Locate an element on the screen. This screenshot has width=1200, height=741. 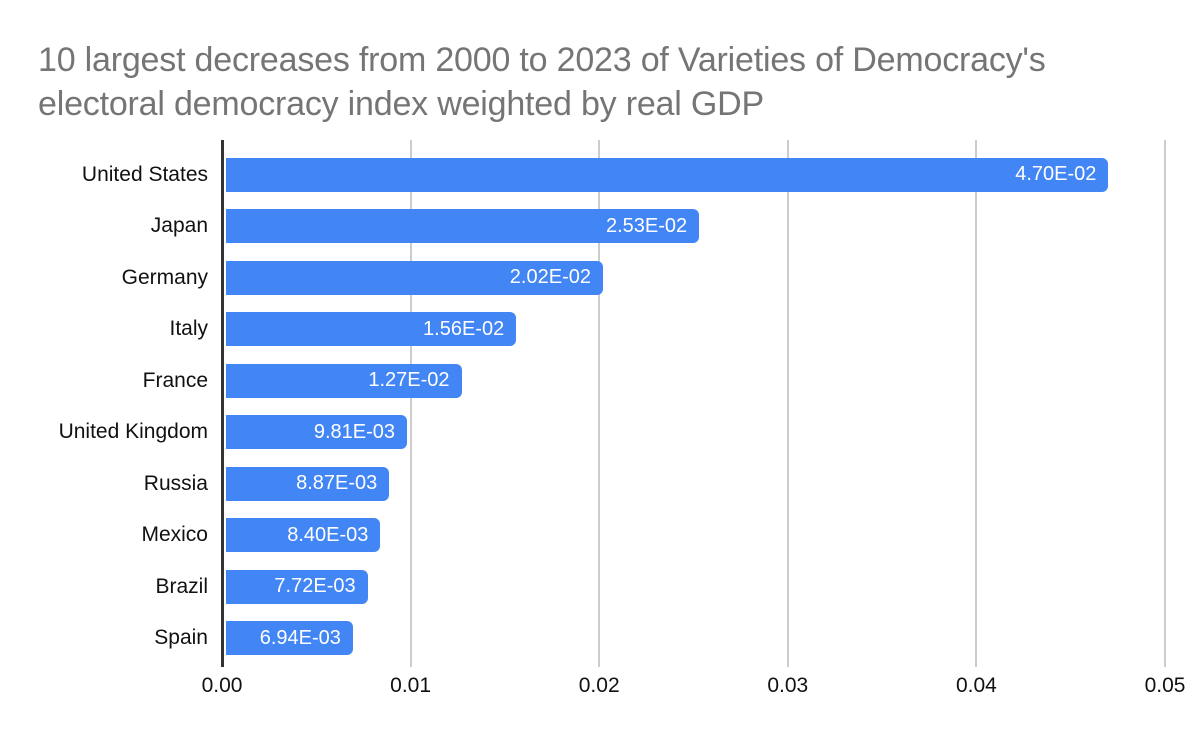
x-tick-label: 0.02 is located at coordinates (599, 685).